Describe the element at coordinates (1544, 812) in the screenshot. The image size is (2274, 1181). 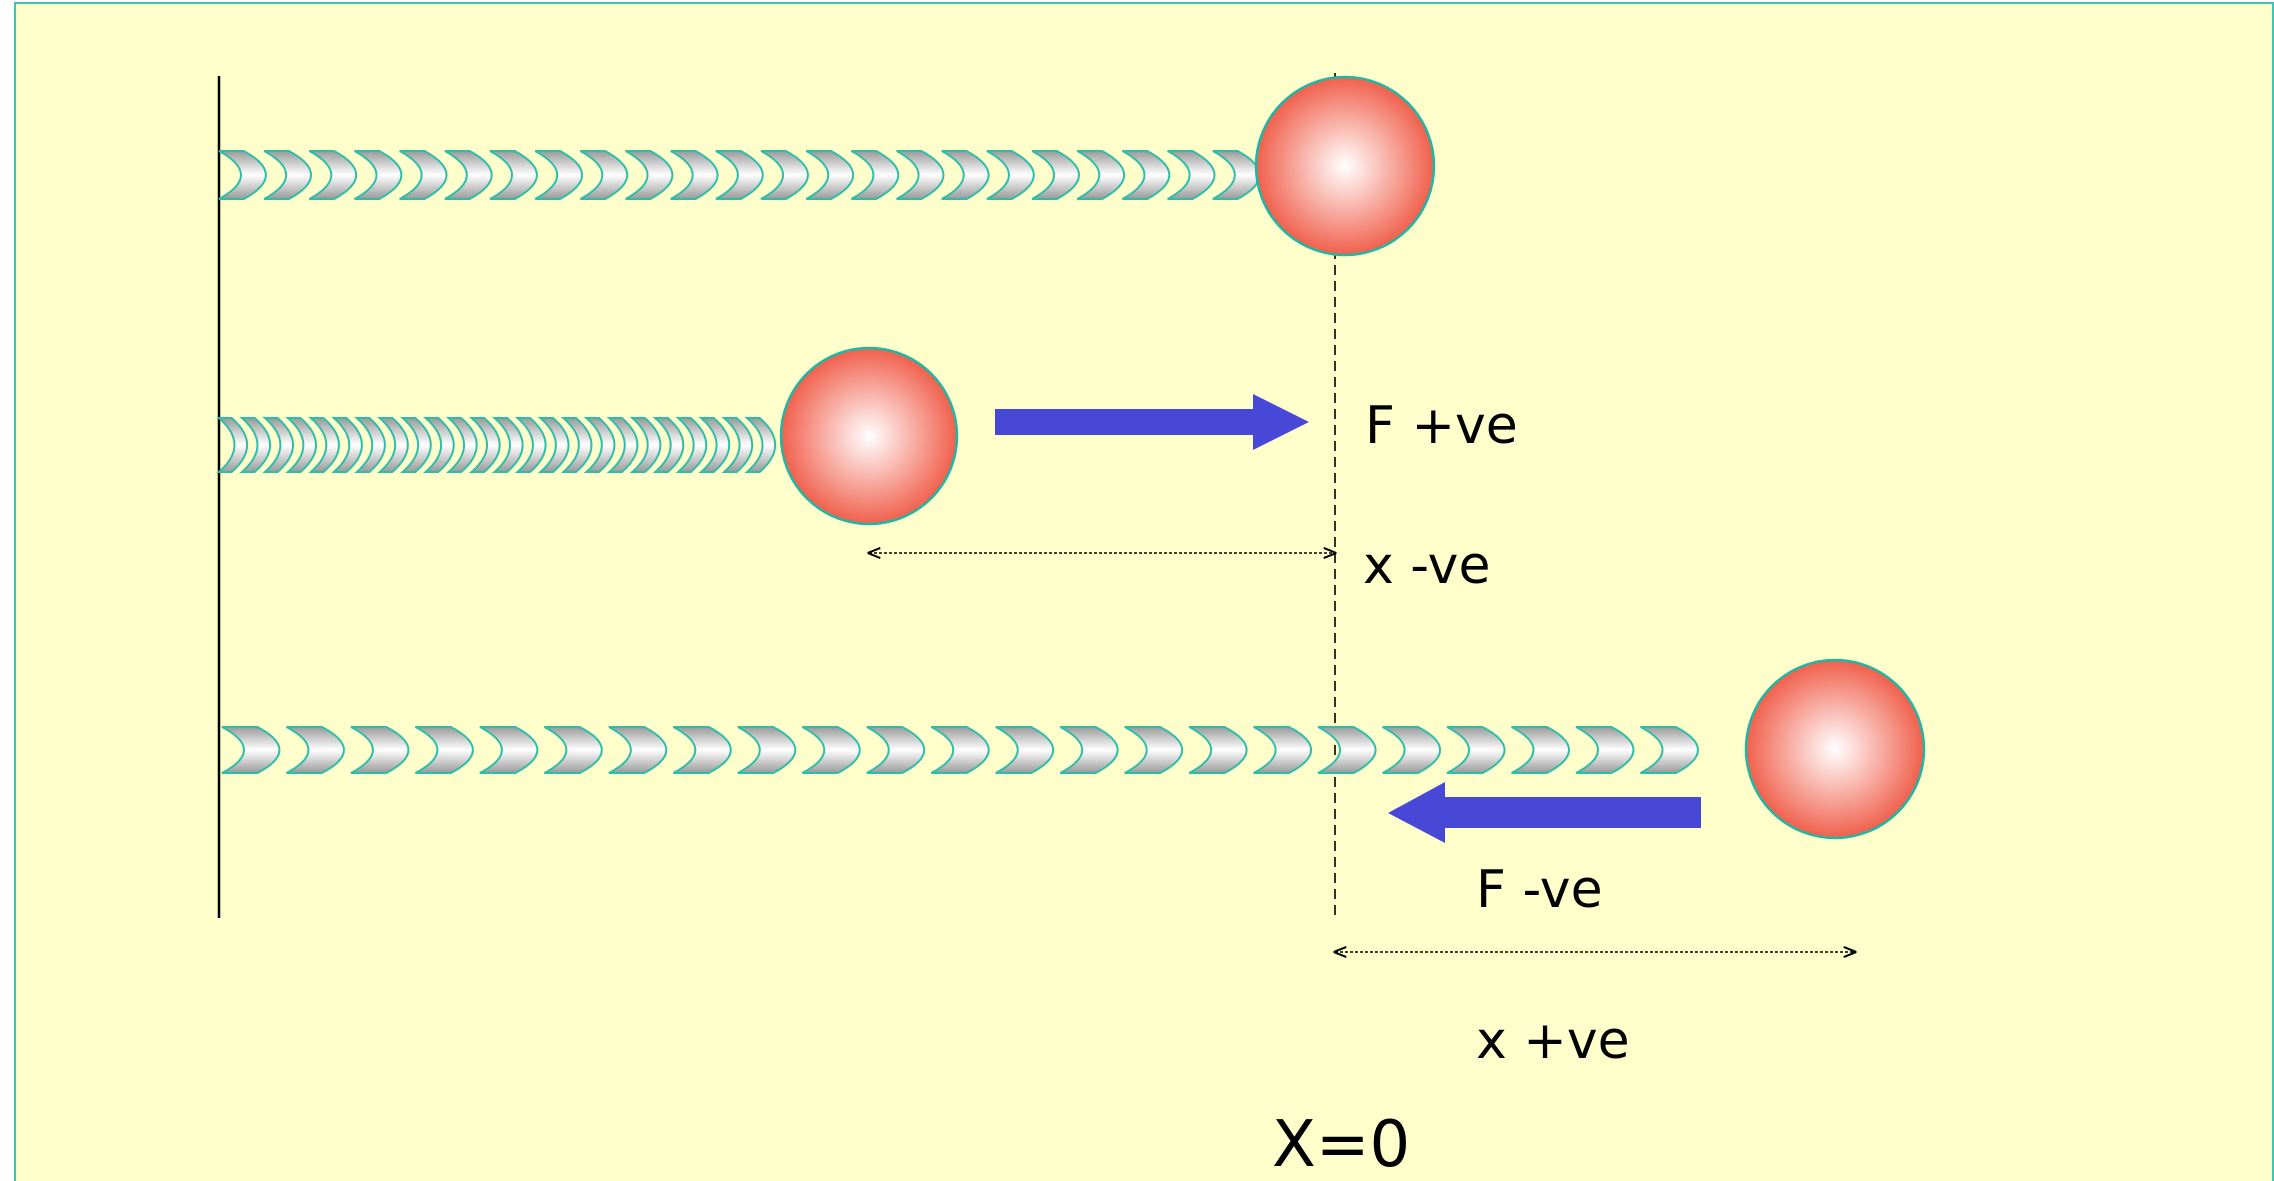
I see `force-arrow-left` at that location.